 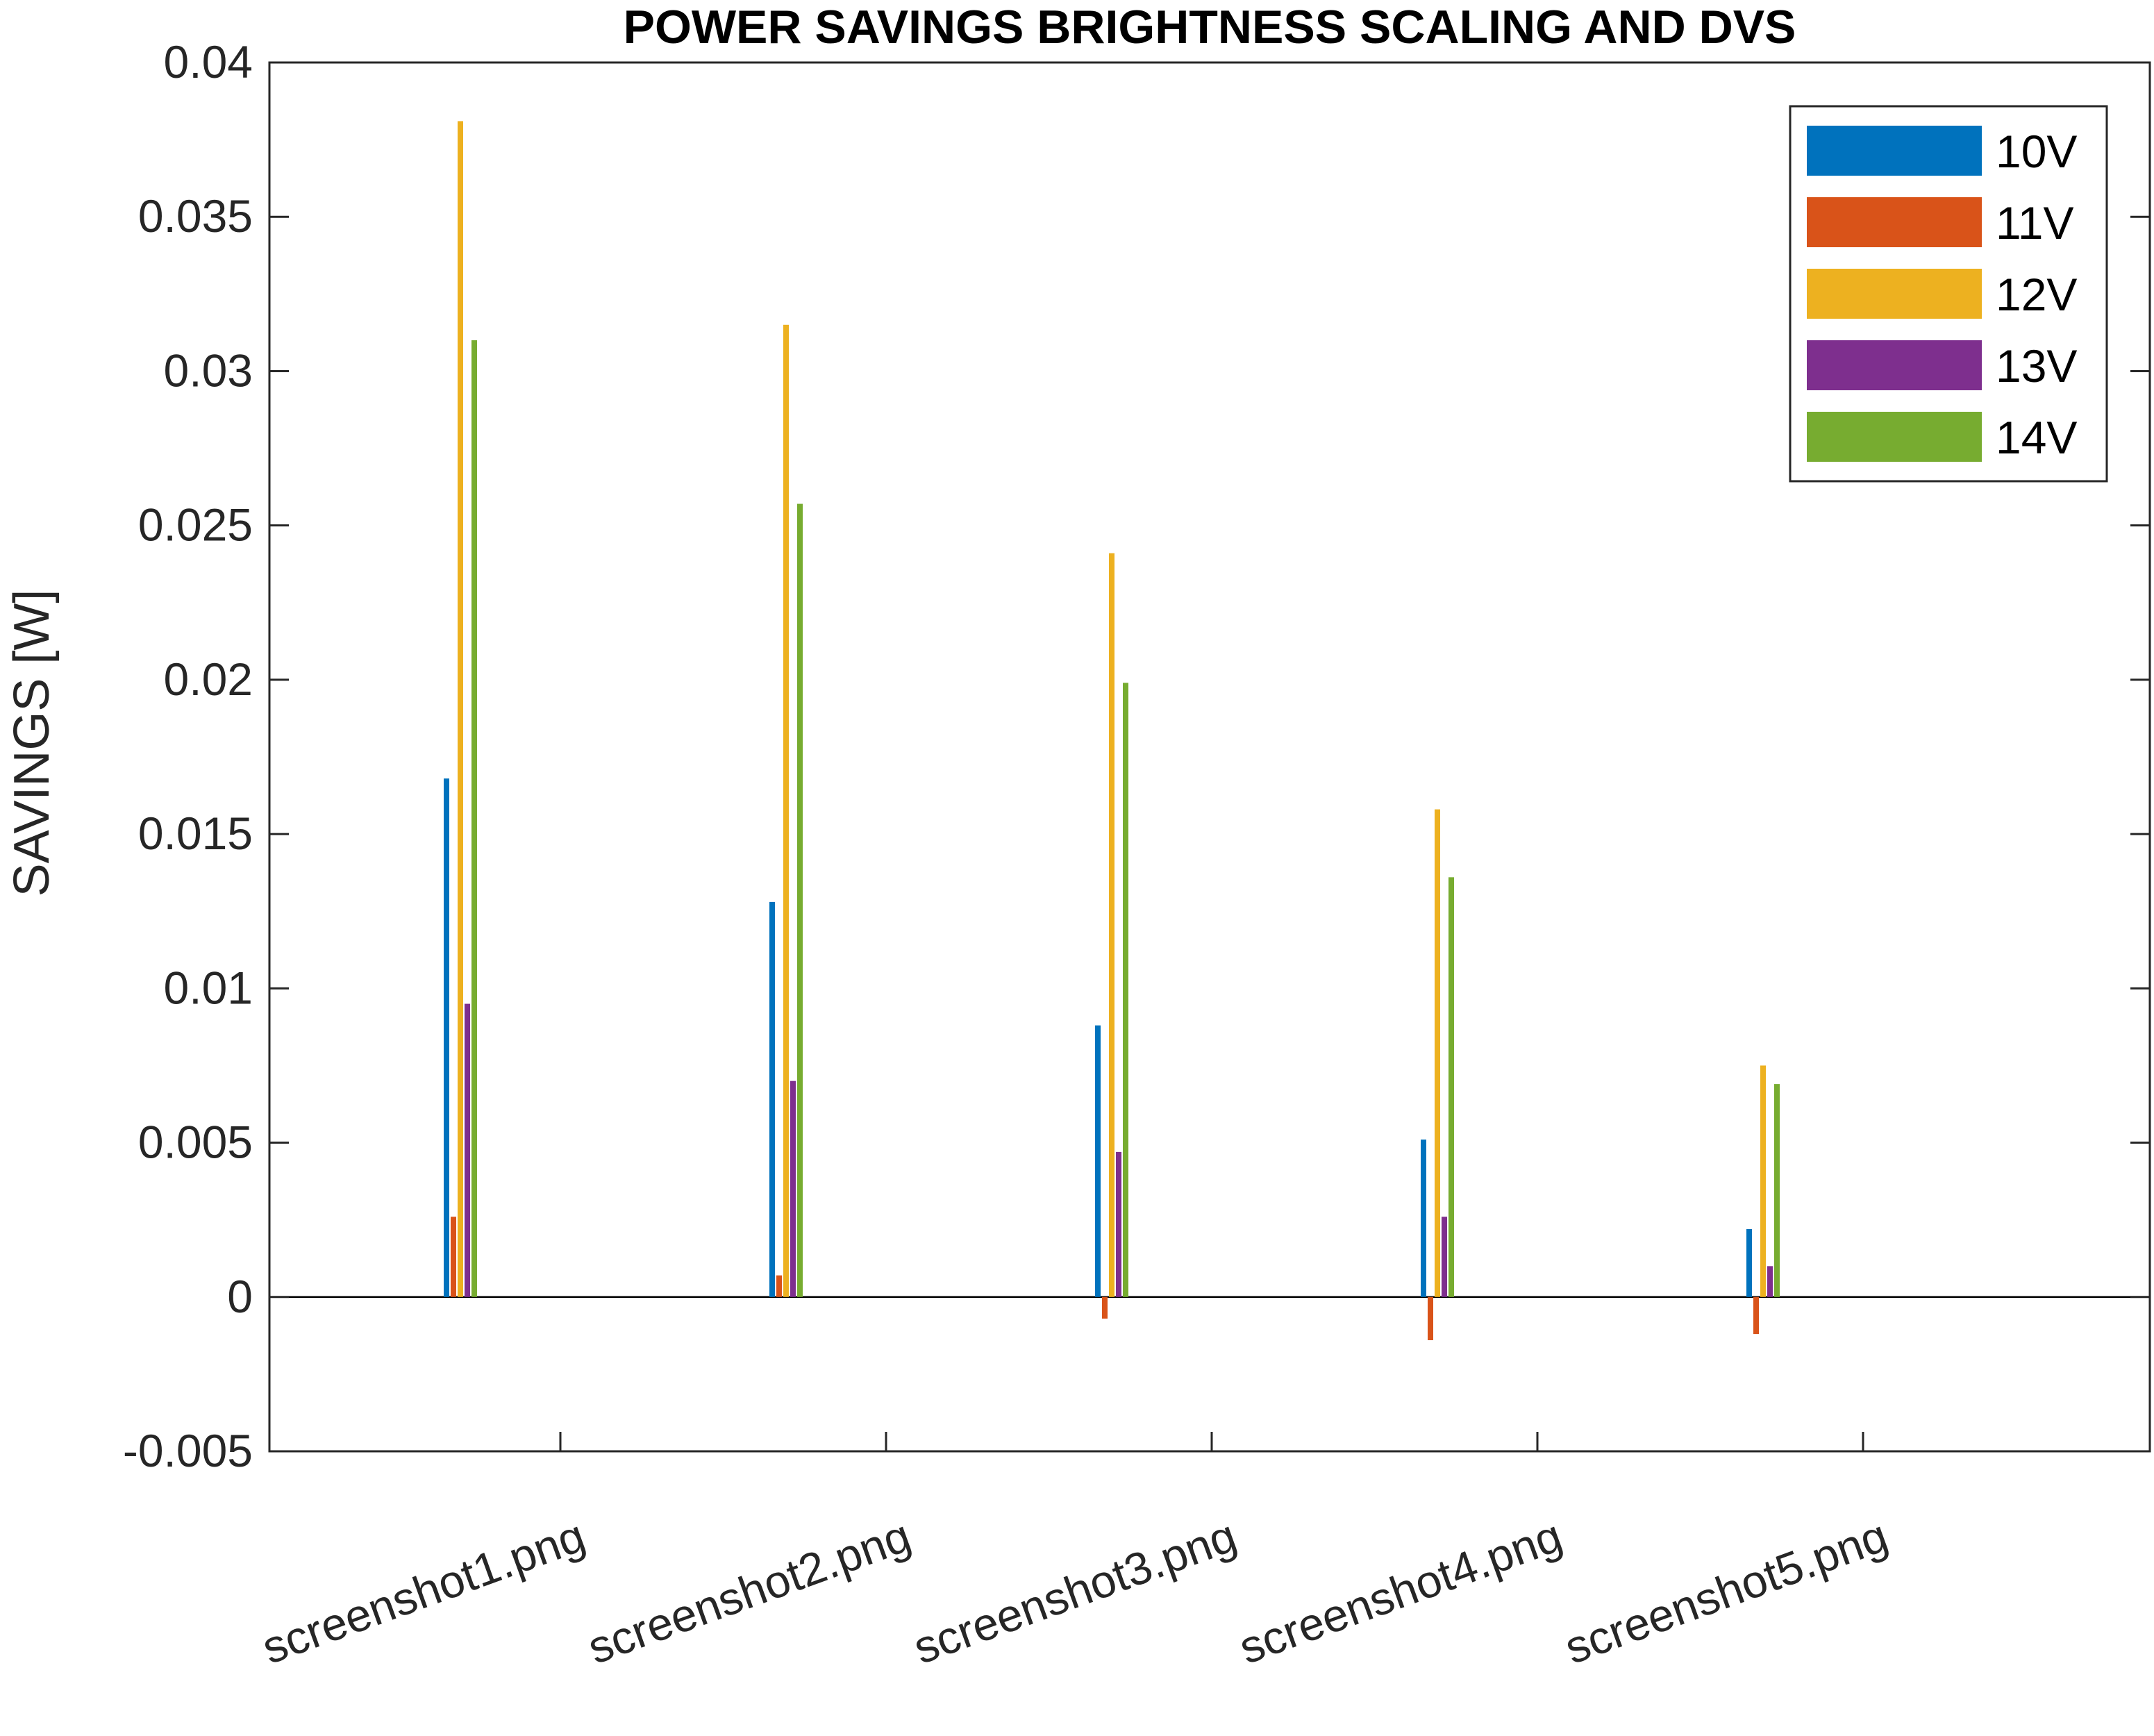 What do you see at coordinates (779, 1286) in the screenshot?
I see `bar-11V-screenshot2.png` at bounding box center [779, 1286].